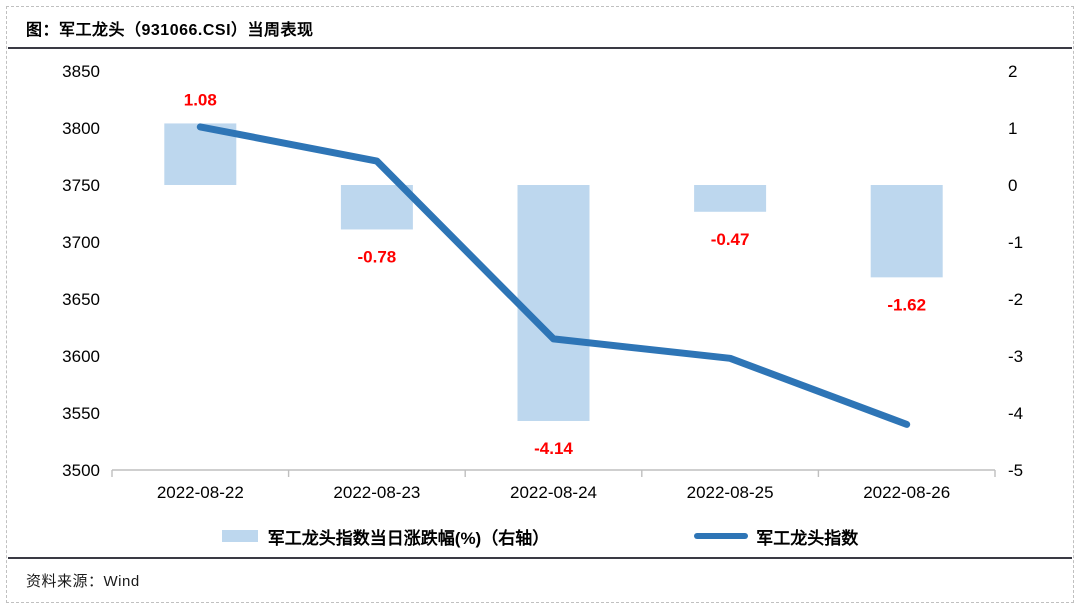 Image resolution: width=1080 pixels, height=609 pixels. I want to click on legend-label-bar-series: 军工龙头指数当日涨跌幅(%)（右轴）, so click(408, 538).